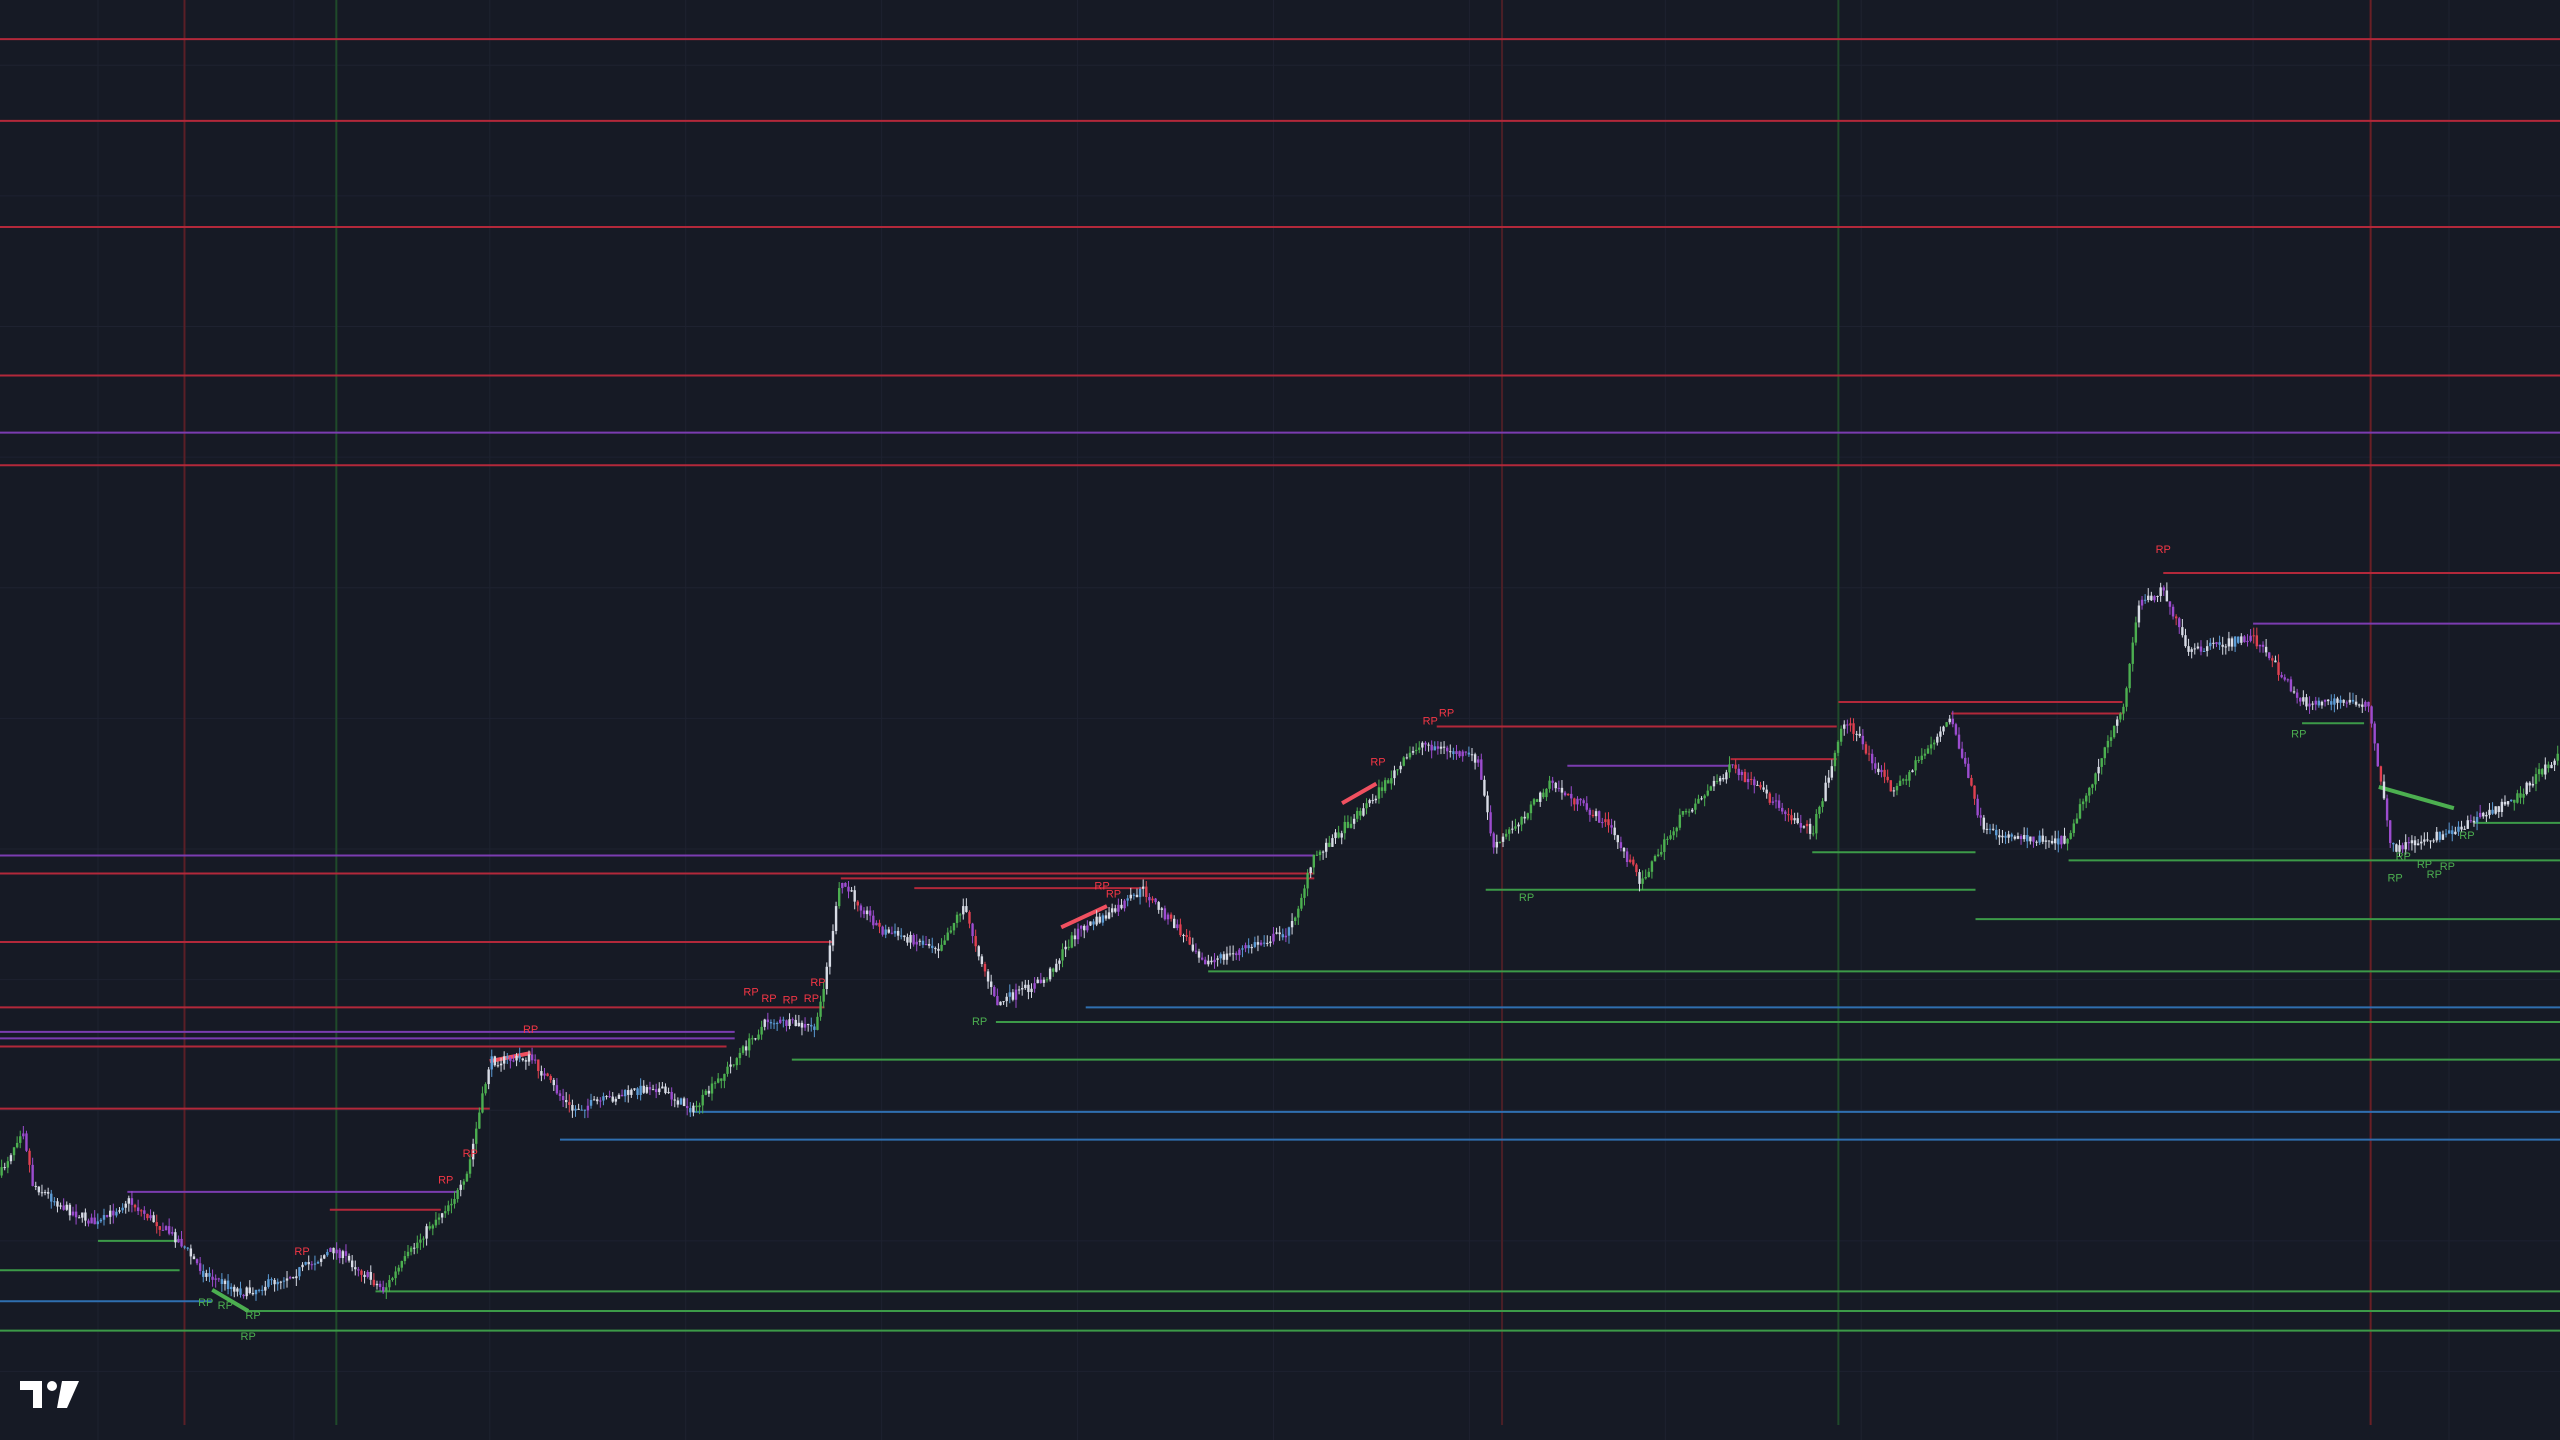 This screenshot has width=2560, height=1440. Describe the element at coordinates (68, 1394) in the screenshot. I see `logo-v` at that location.